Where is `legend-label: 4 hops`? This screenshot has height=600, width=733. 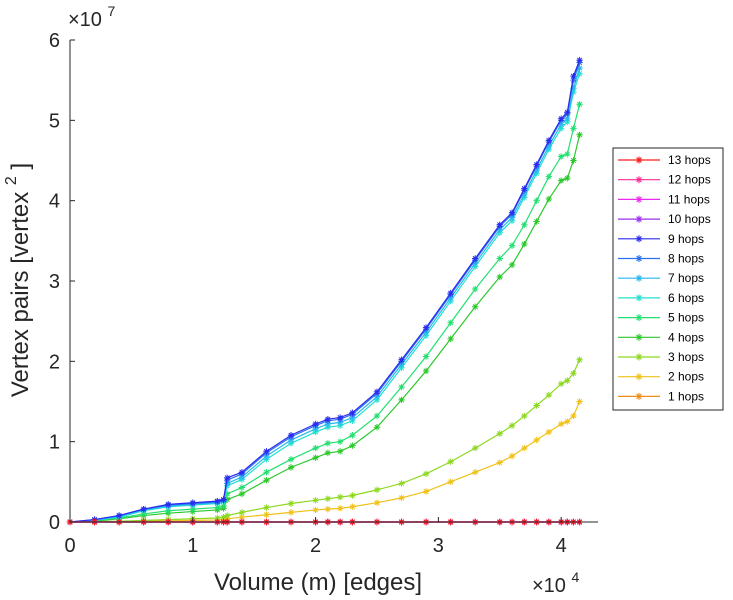 legend-label: 4 hops is located at coordinates (686, 337).